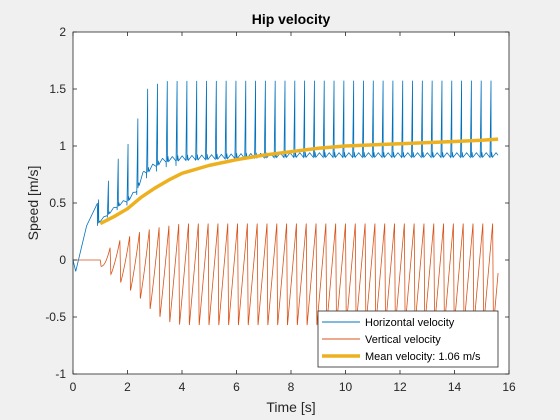 The width and height of the screenshot is (560, 420). What do you see at coordinates (236, 387) in the screenshot?
I see `x-tick-label: 6` at bounding box center [236, 387].